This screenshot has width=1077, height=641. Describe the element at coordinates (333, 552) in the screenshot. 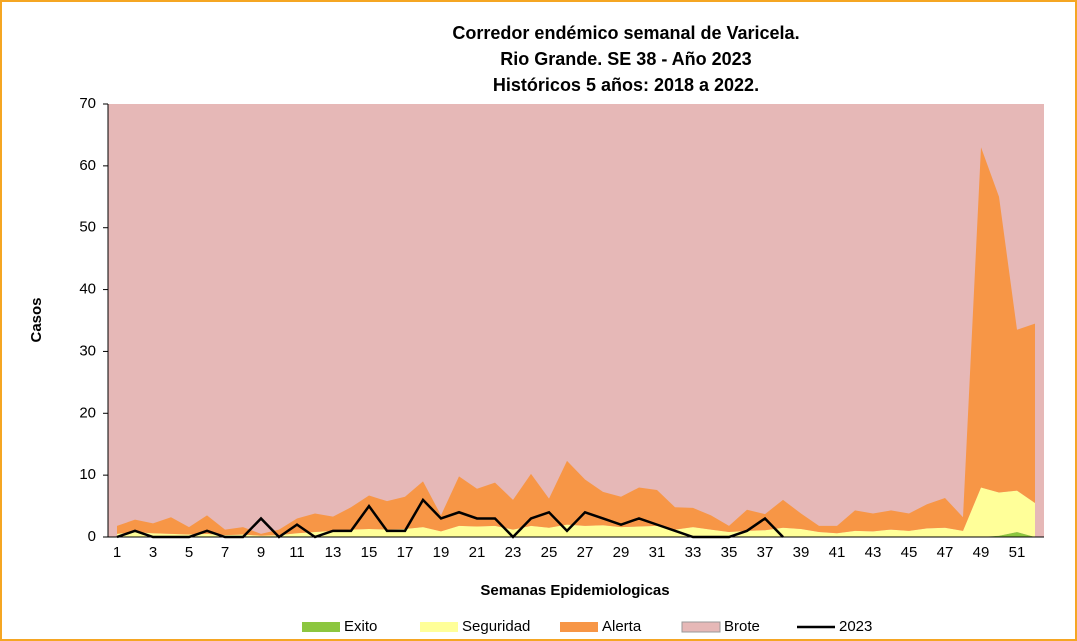

I see `x-tick-label: 13` at that location.